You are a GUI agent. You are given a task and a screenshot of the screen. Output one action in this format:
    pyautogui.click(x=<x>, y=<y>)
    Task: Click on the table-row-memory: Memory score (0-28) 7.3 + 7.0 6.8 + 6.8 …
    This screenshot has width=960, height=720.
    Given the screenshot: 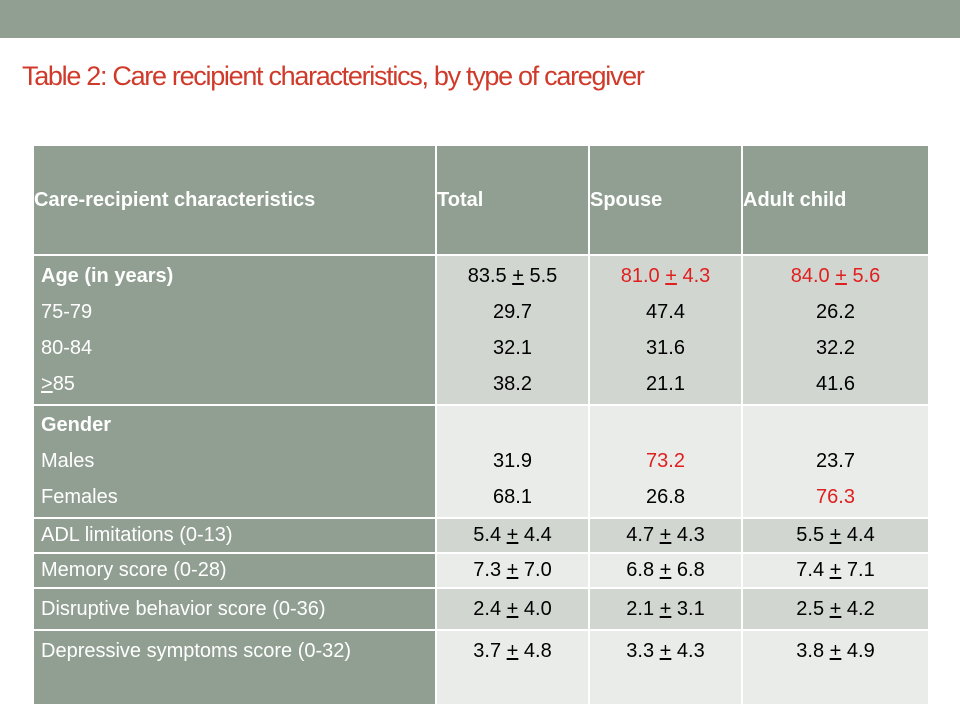 What is the action you would take?
    pyautogui.click(x=481, y=570)
    